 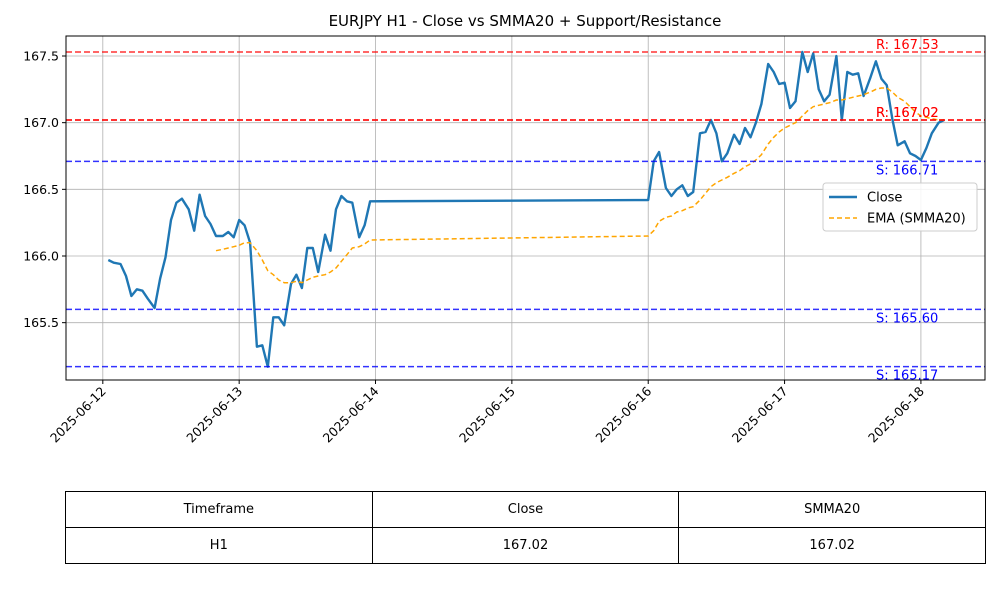 I want to click on x-tick-label: 2025-06-14, so click(x=351, y=414).